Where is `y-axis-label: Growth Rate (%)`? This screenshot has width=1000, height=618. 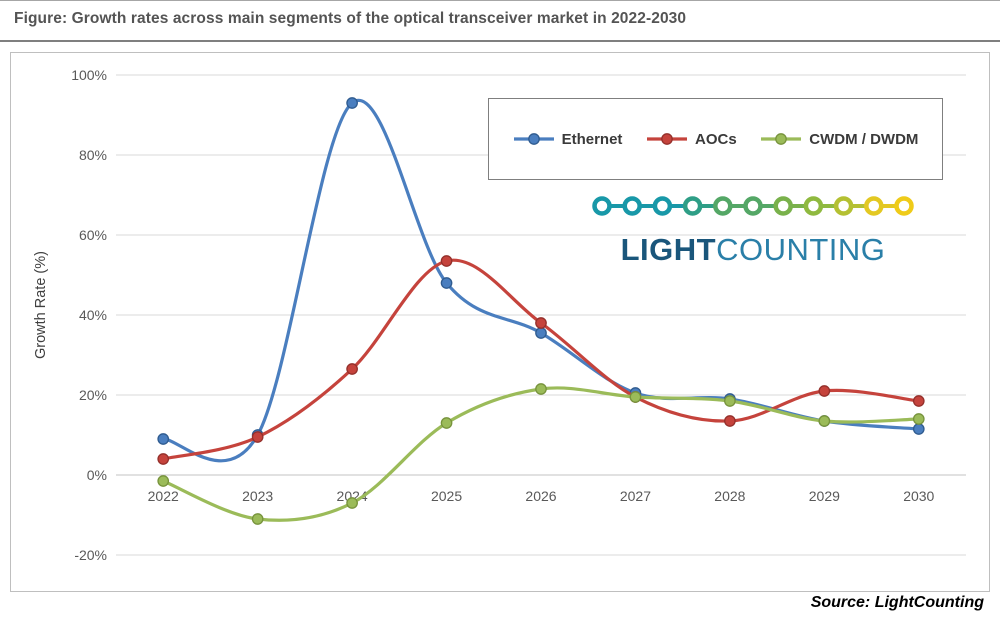
y-axis-label: Growth Rate (%) is located at coordinates (41, 305).